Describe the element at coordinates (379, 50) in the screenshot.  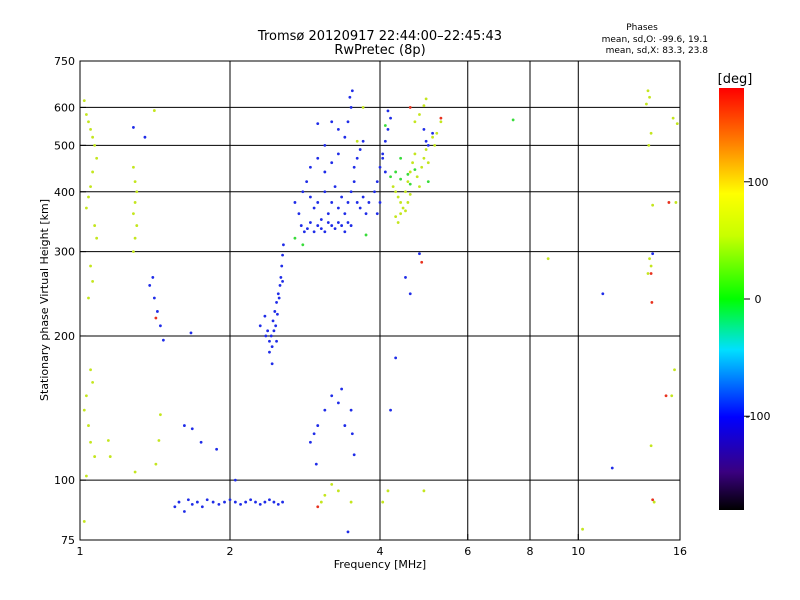
I see `chart-subtitle: RwPretec (8p)` at that location.